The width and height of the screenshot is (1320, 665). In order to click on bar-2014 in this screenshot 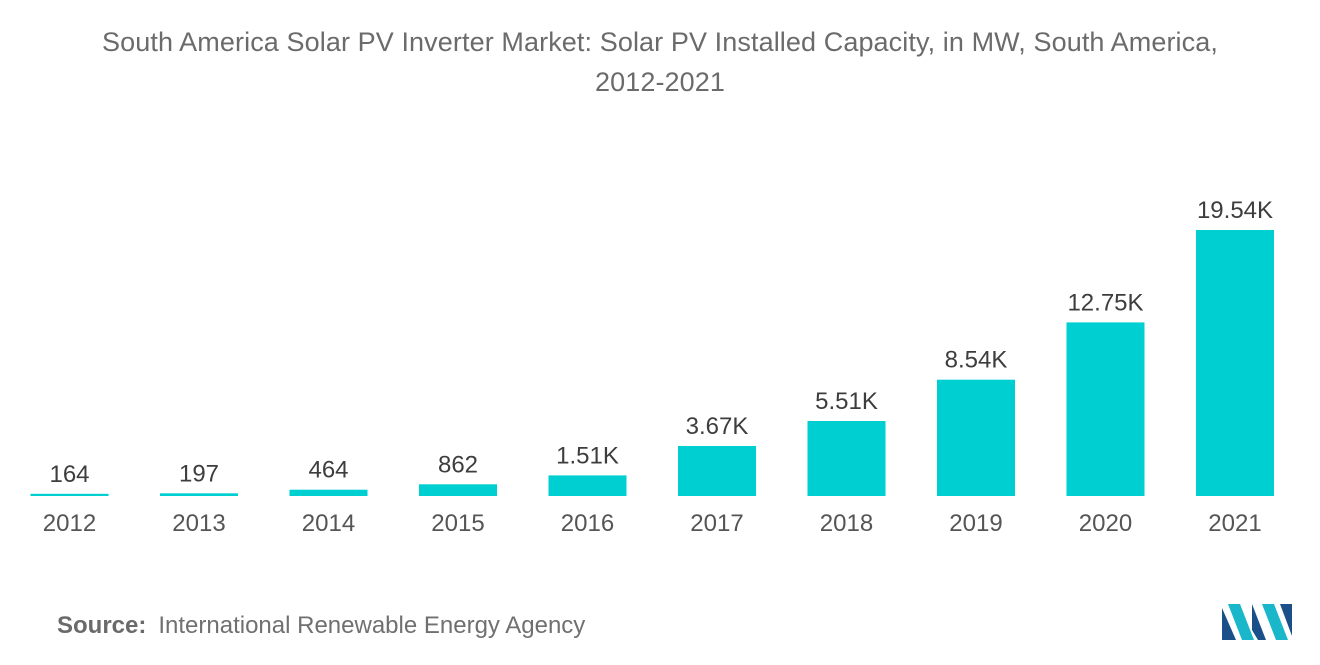, I will do `click(328, 492)`.